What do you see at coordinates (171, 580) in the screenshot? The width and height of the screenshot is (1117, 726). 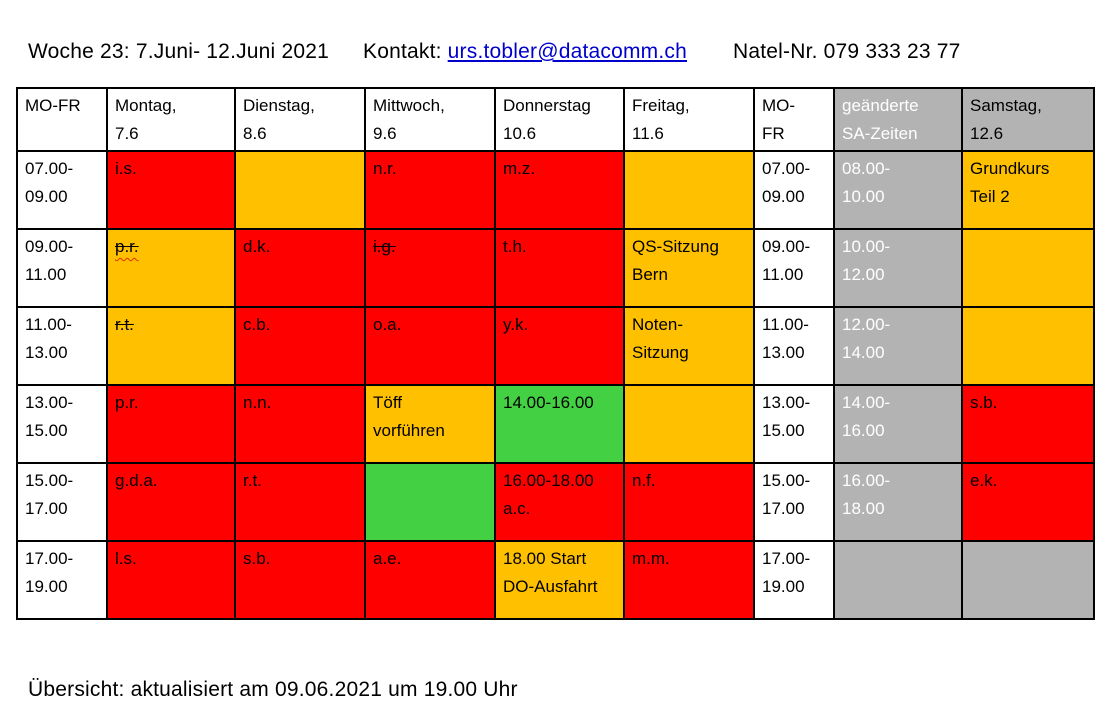 I see `schedule-cell-montag: l.s.` at bounding box center [171, 580].